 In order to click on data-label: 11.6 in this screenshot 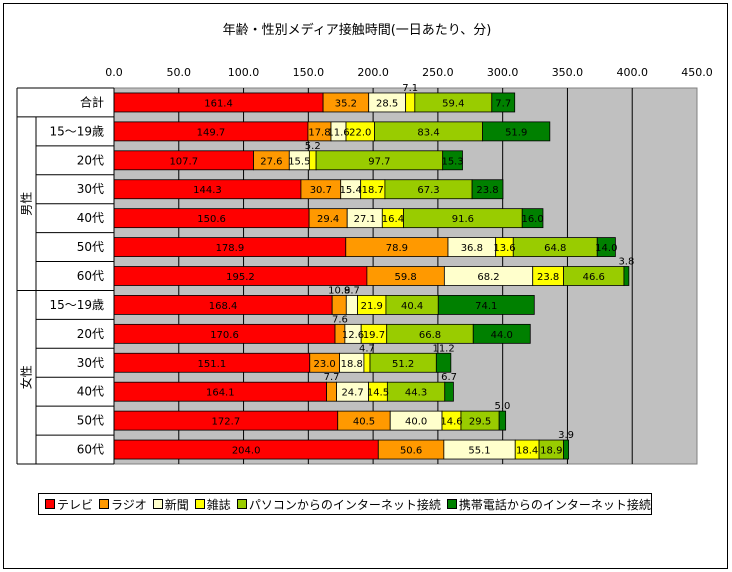, I will do `click(338, 132)`.